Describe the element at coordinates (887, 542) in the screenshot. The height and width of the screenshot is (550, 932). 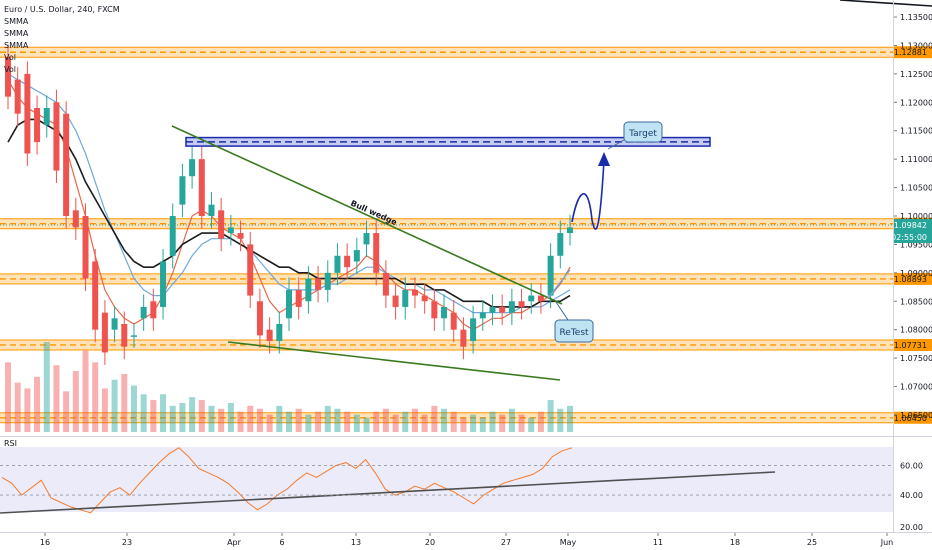
I see `time-tick-label-11: Jun` at that location.